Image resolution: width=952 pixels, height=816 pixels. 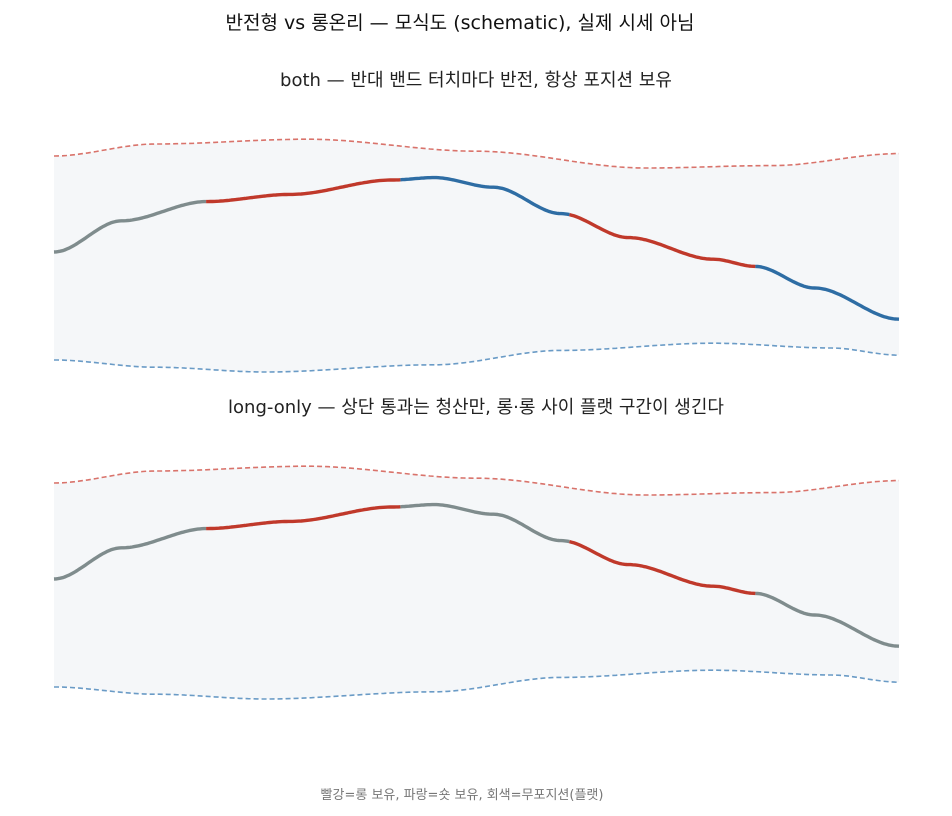 I want to click on chart-title: 반전형 vs 롱온리 — 모식도 (schematic), 실제 시세 아님, so click(x=460, y=23).